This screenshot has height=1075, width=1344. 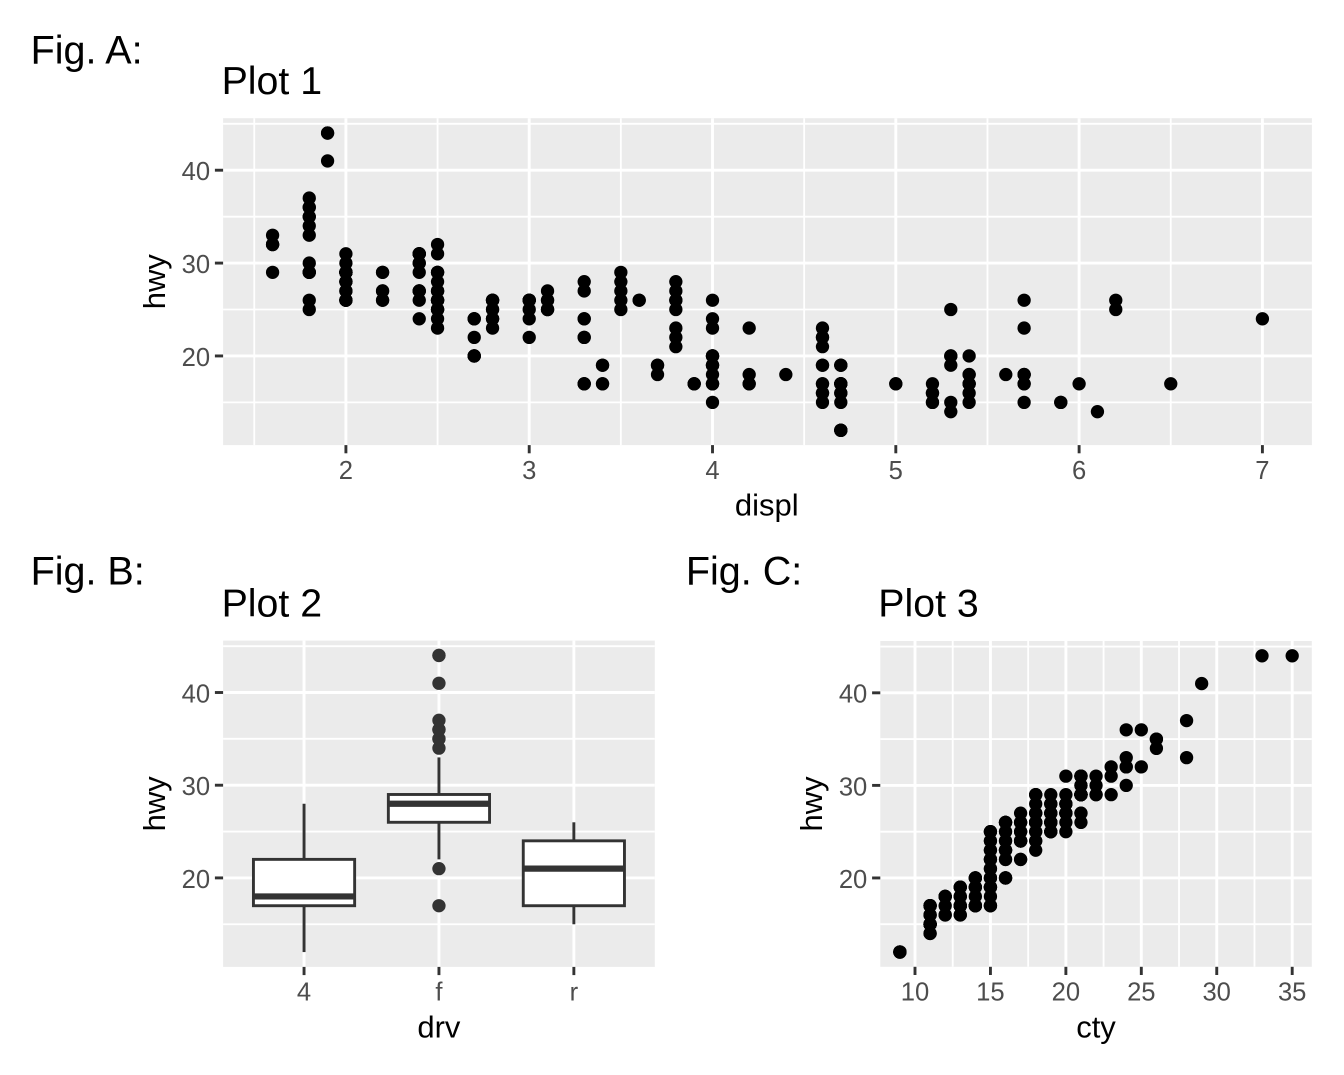 I want to click on svg-text: Fig. A:, so click(x=87, y=51).